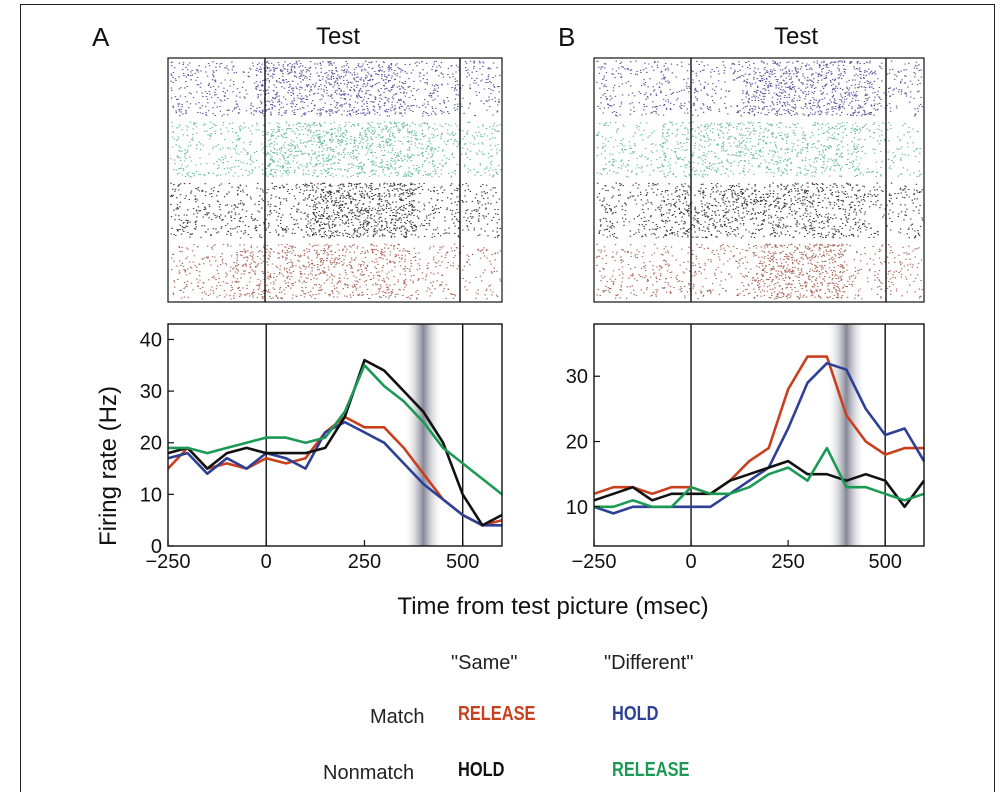  What do you see at coordinates (481, 770) in the screenshot?
I see `legend-nonmatch-same: HOLD` at bounding box center [481, 770].